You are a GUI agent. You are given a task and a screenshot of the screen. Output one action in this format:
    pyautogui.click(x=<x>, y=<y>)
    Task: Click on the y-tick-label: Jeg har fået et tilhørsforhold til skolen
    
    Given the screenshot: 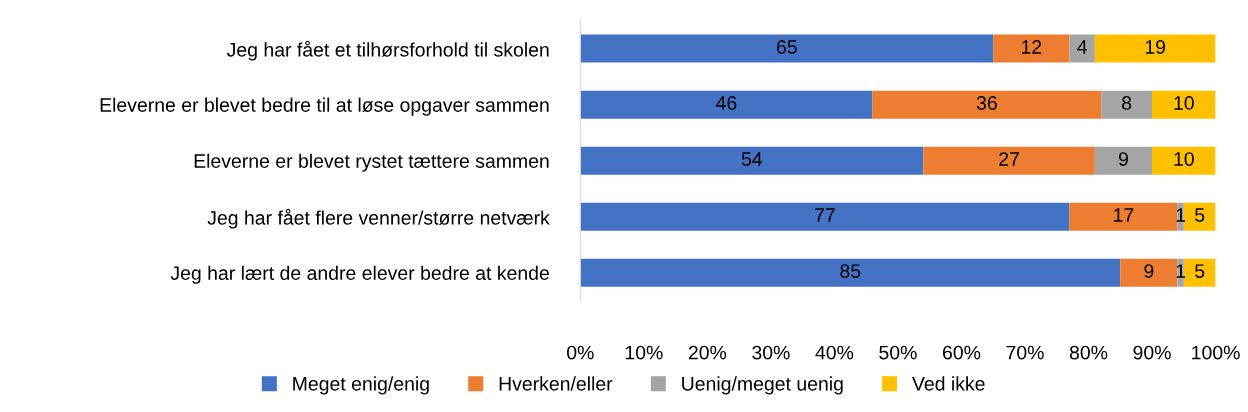 What is the action you would take?
    pyautogui.click(x=387, y=50)
    